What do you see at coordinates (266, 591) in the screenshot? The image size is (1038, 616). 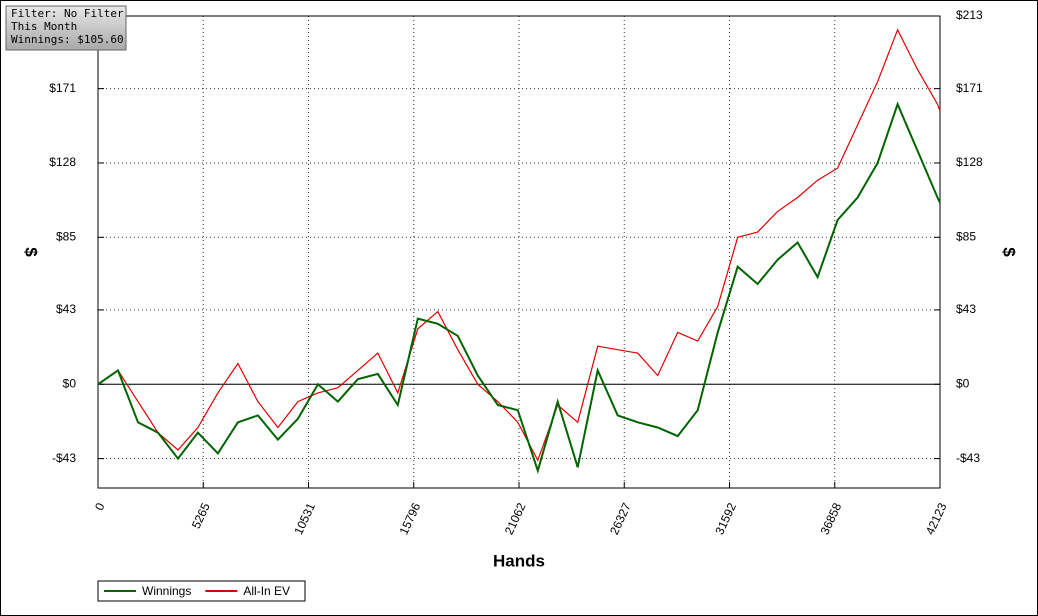 I see `legend-label: All-In EV` at bounding box center [266, 591].